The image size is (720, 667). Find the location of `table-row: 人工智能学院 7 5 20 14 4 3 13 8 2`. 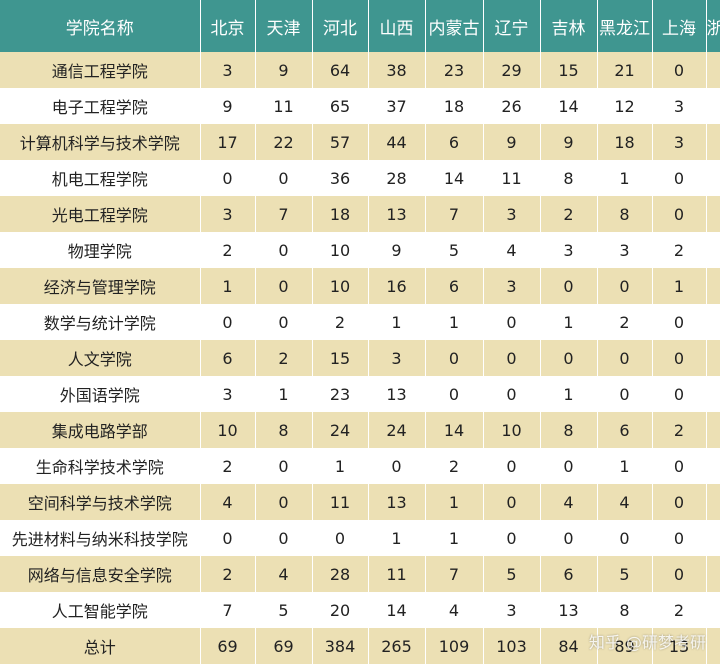

table-row: 人工智能学院 7 5 20 14 4 3 13 8 2 is located at coordinates (360, 610).